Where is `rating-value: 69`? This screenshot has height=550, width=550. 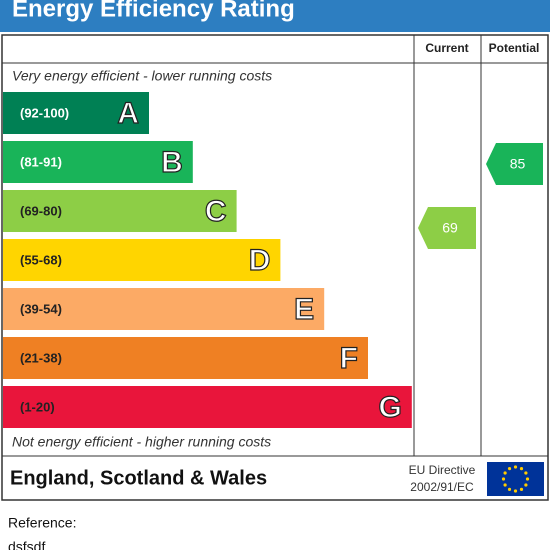 rating-value: 69 is located at coordinates (450, 228).